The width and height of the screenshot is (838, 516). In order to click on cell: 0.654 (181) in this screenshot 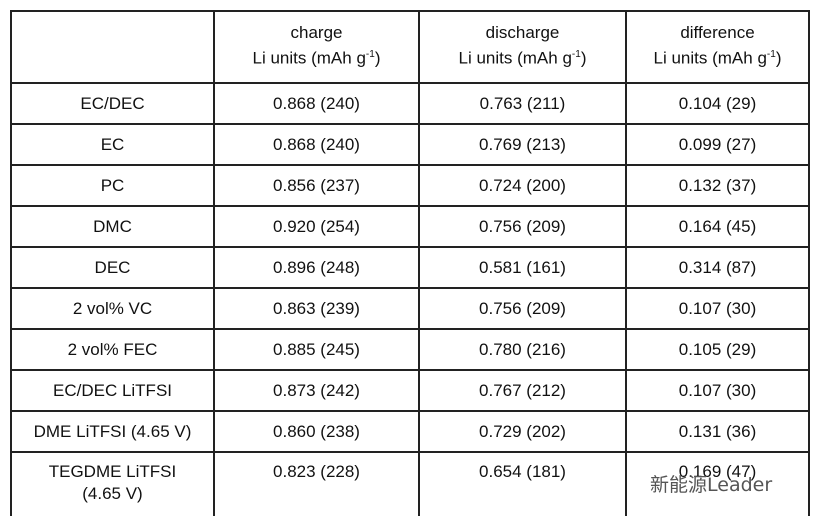, I will do `click(522, 483)`.